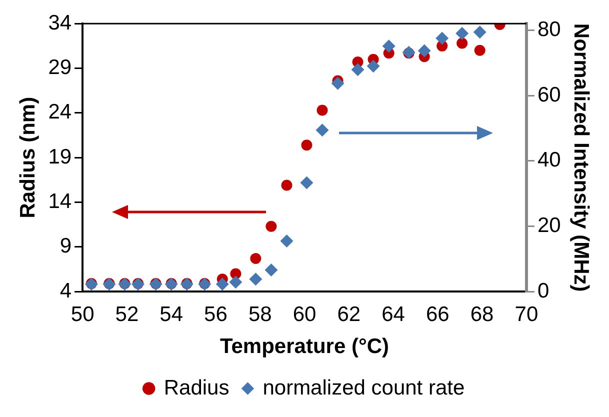 The width and height of the screenshot is (609, 417). What do you see at coordinates (60, 156) in the screenshot?
I see `y-tick-label: 19` at bounding box center [60, 156].